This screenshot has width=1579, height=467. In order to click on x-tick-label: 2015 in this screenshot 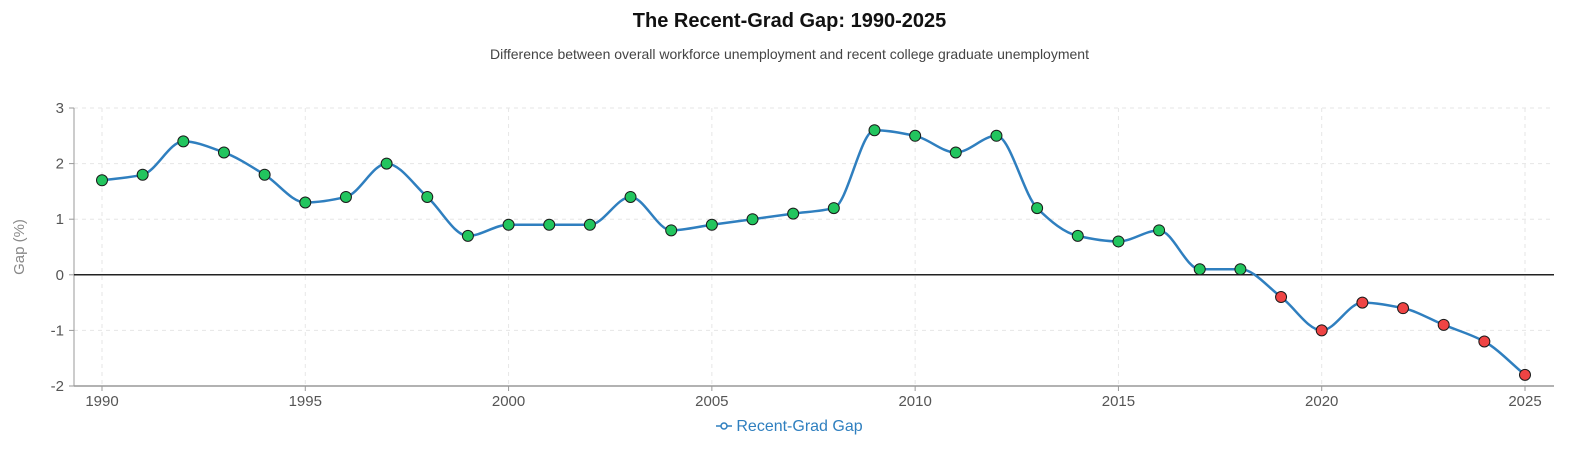, I will do `click(1118, 401)`.